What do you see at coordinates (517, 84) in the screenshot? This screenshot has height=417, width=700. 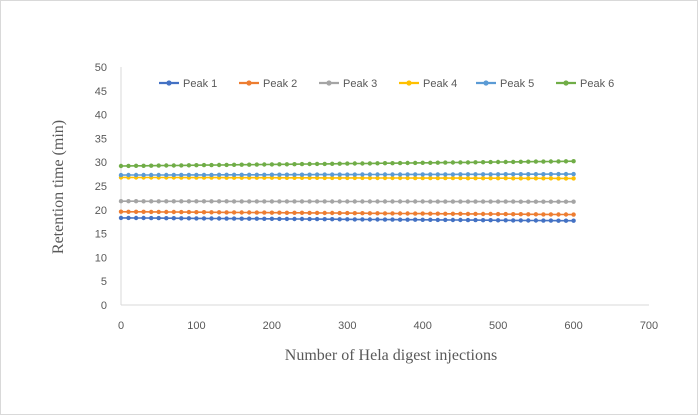 I see `legend-label: Peak 5` at bounding box center [517, 84].